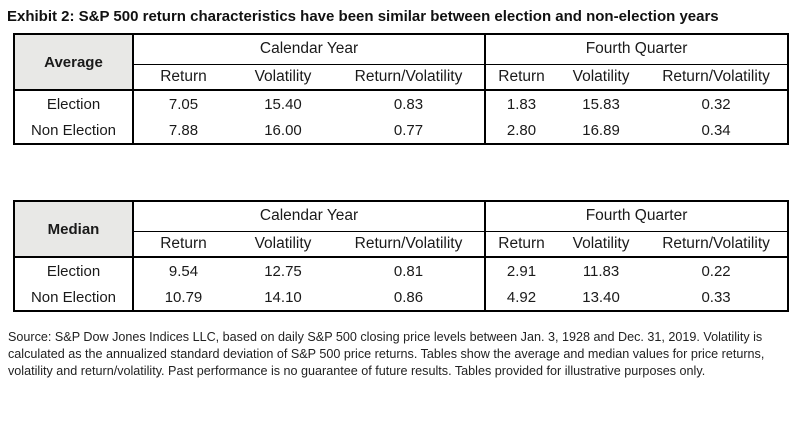 This screenshot has height=426, width=802. What do you see at coordinates (183, 104) in the screenshot?
I see `table-cell: 7.05` at bounding box center [183, 104].